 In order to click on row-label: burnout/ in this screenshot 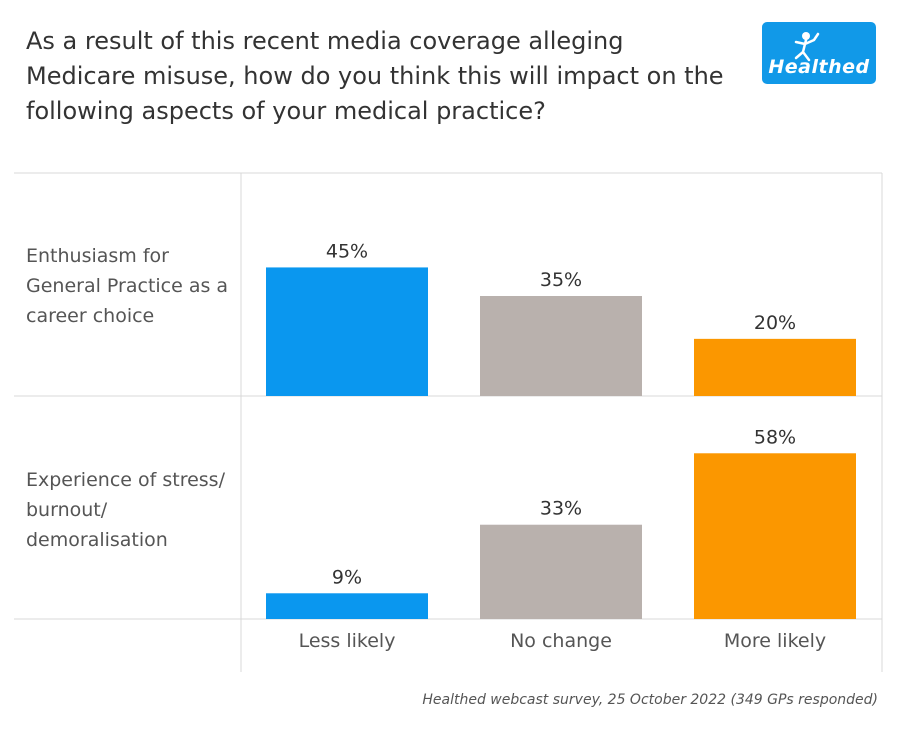, I will do `click(67, 510)`.